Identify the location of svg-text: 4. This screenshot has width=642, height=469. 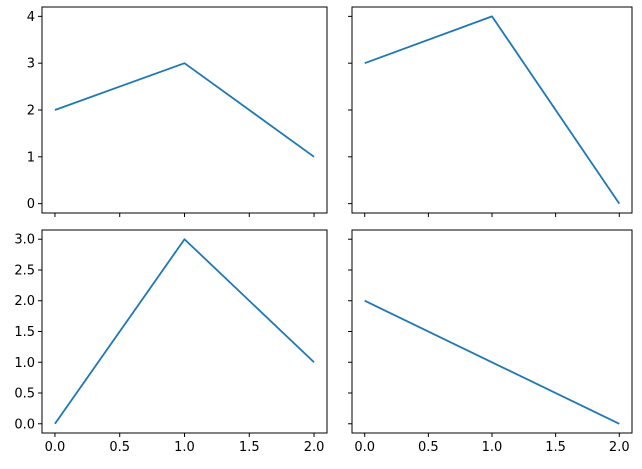
(31, 17).